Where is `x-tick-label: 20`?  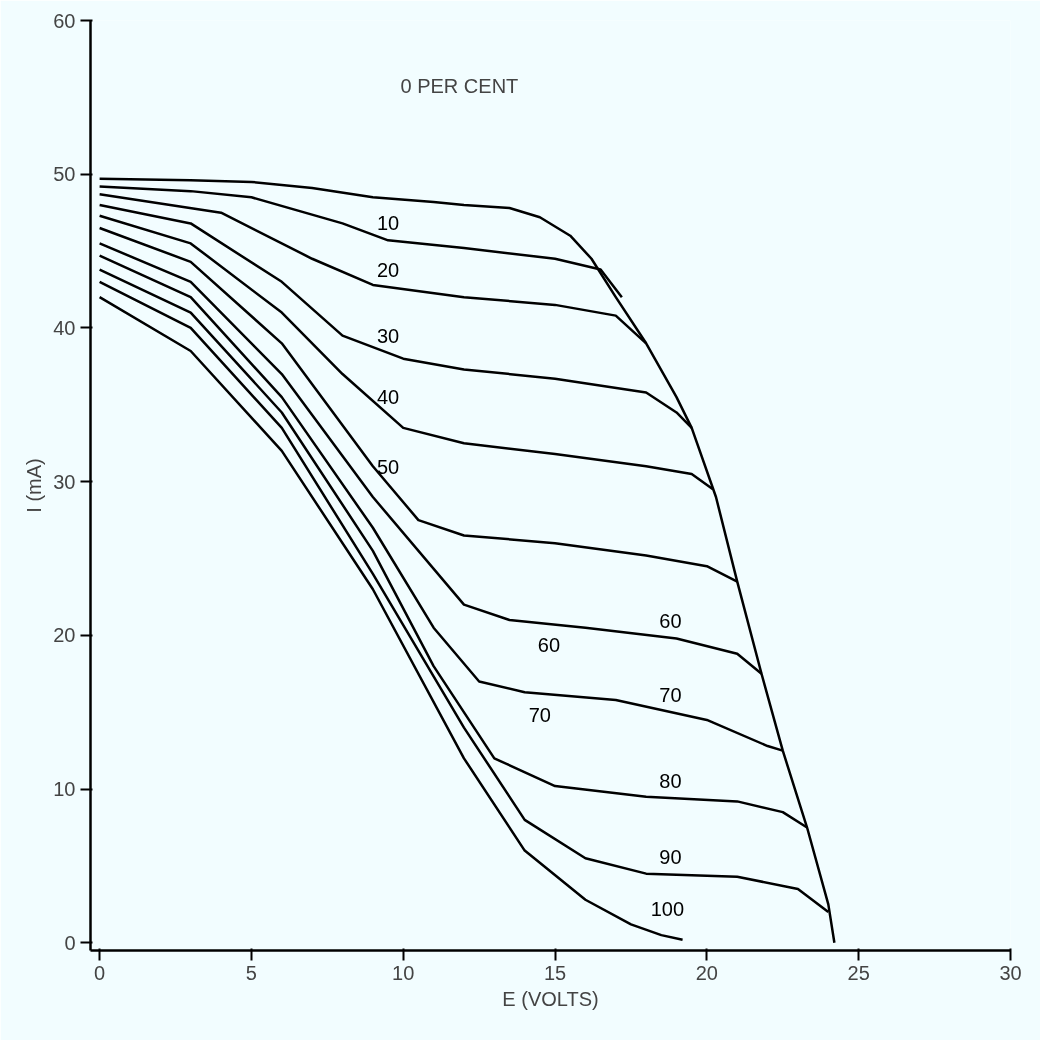 x-tick-label: 20 is located at coordinates (706, 972).